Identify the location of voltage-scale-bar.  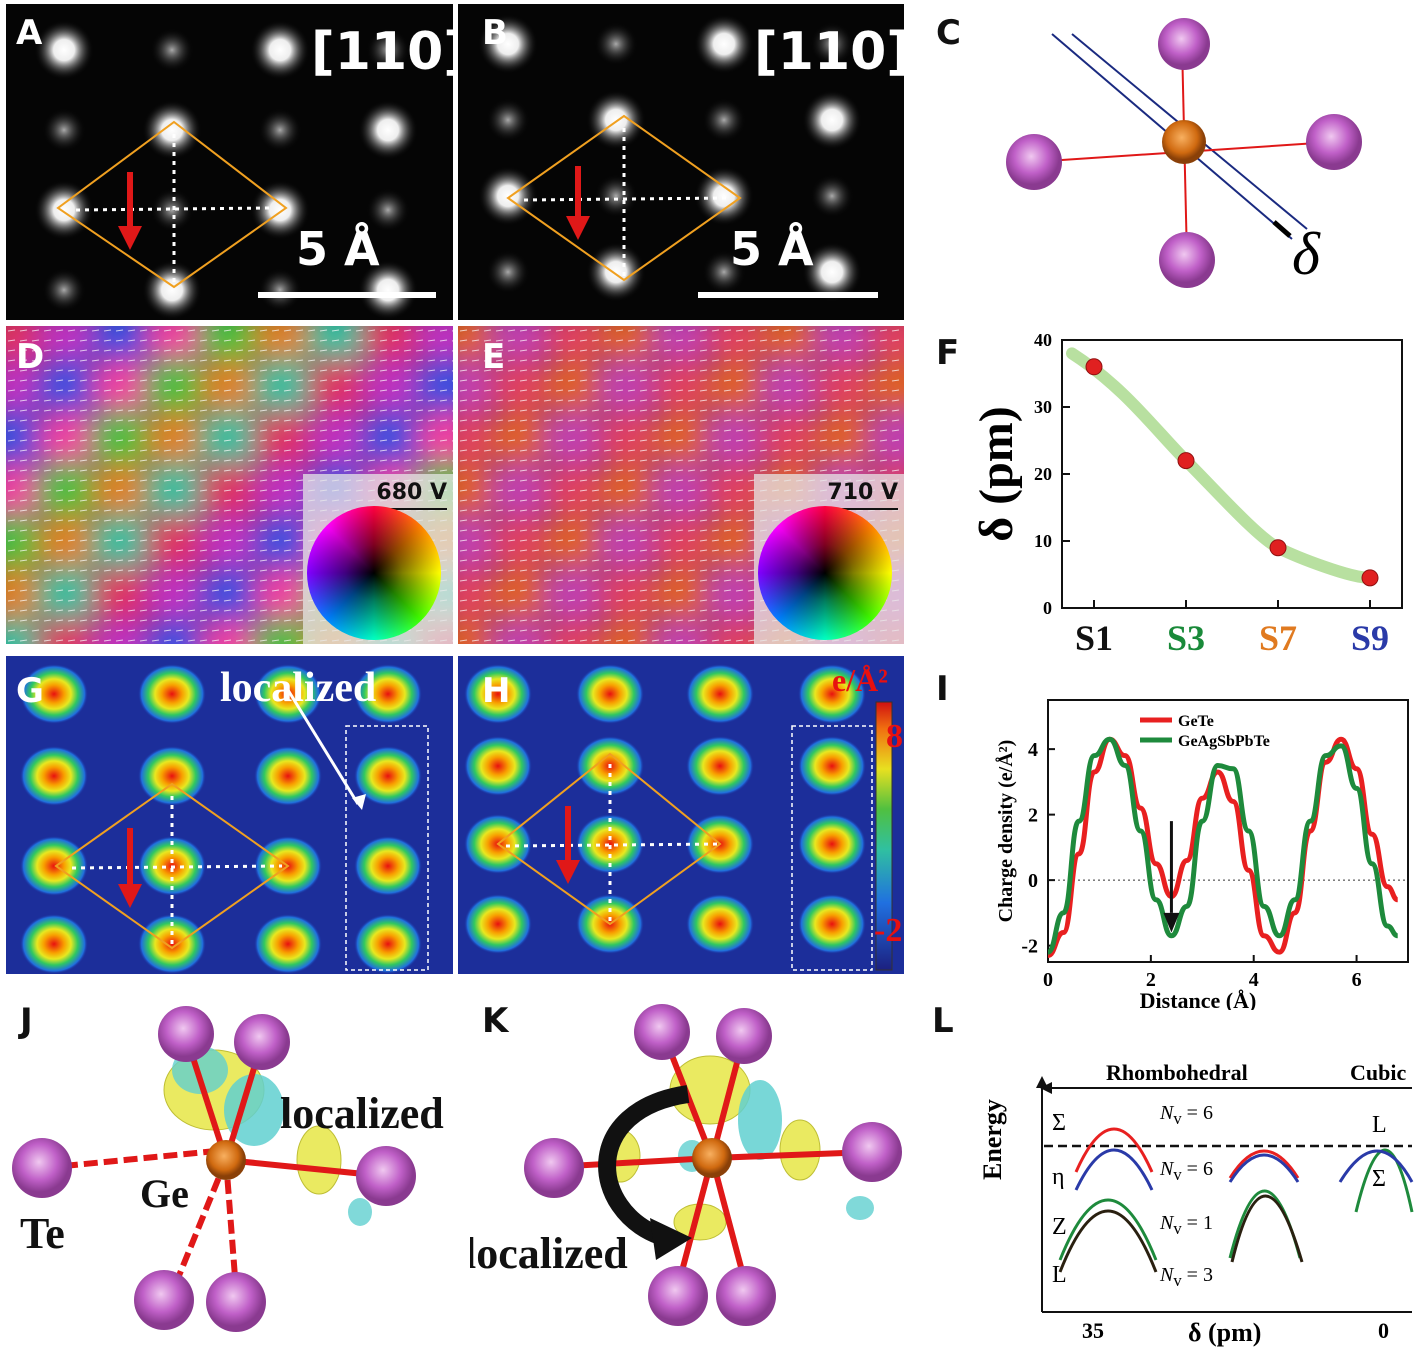
(413, 509).